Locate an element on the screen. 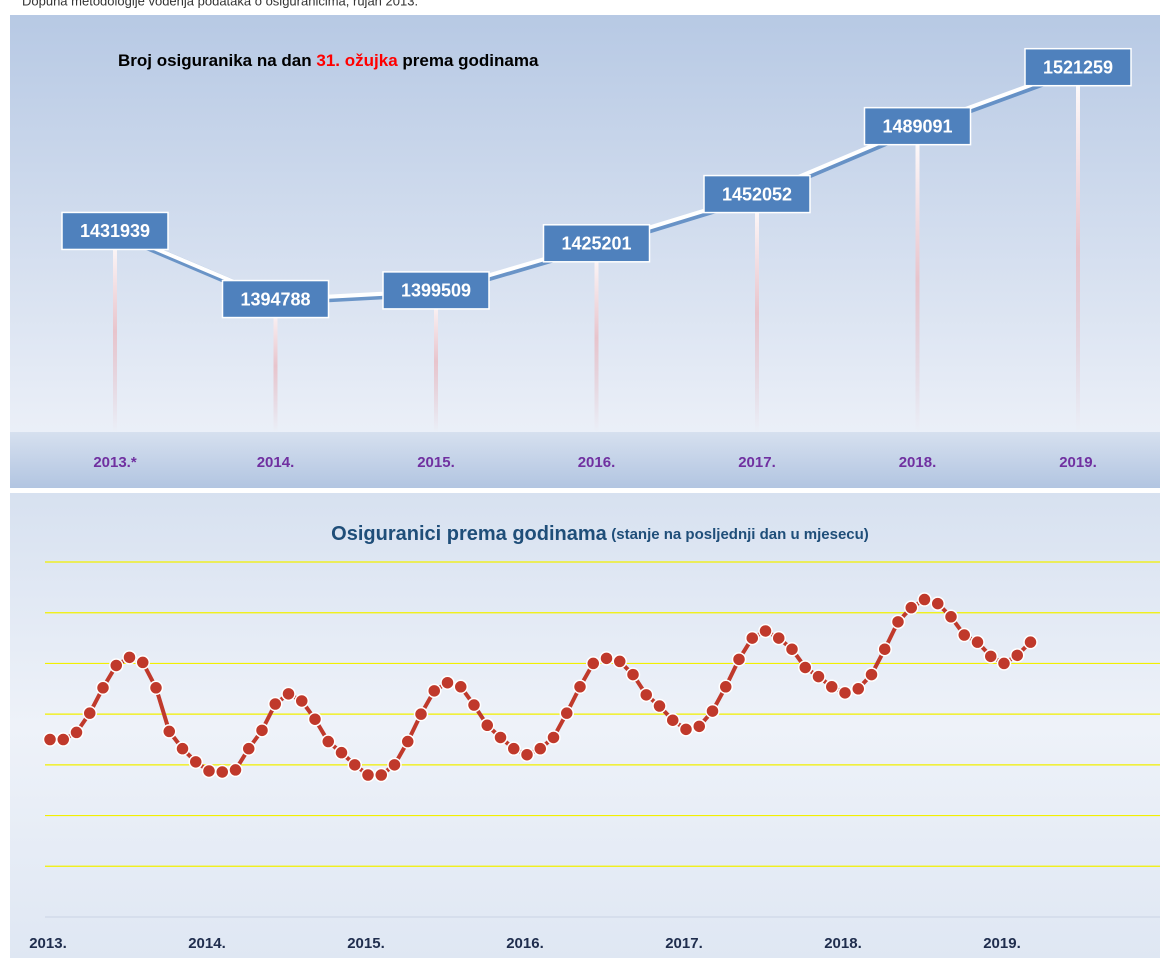 The image size is (1170, 958). x-tick-label: 2013. is located at coordinates (48, 943).